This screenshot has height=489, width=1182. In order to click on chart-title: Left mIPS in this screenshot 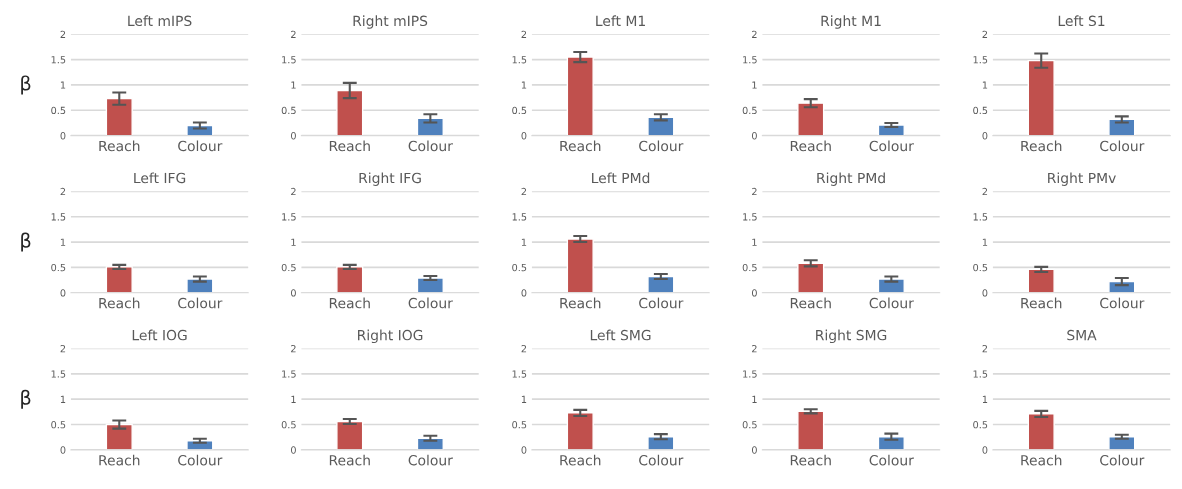, I will do `click(160, 21)`.